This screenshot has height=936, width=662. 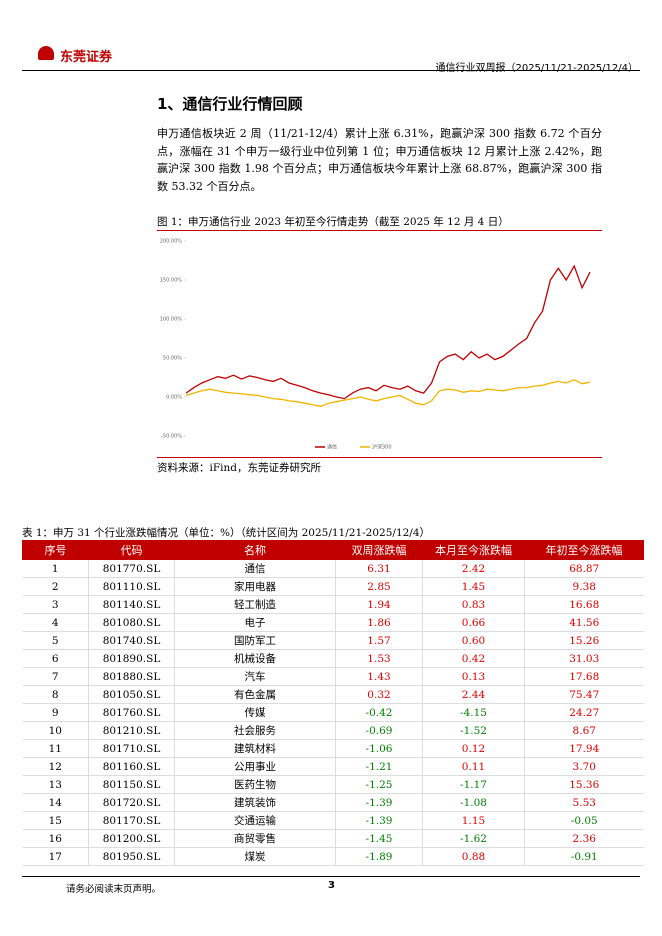 I want to click on table-cell: 2.44, so click(x=473, y=694).